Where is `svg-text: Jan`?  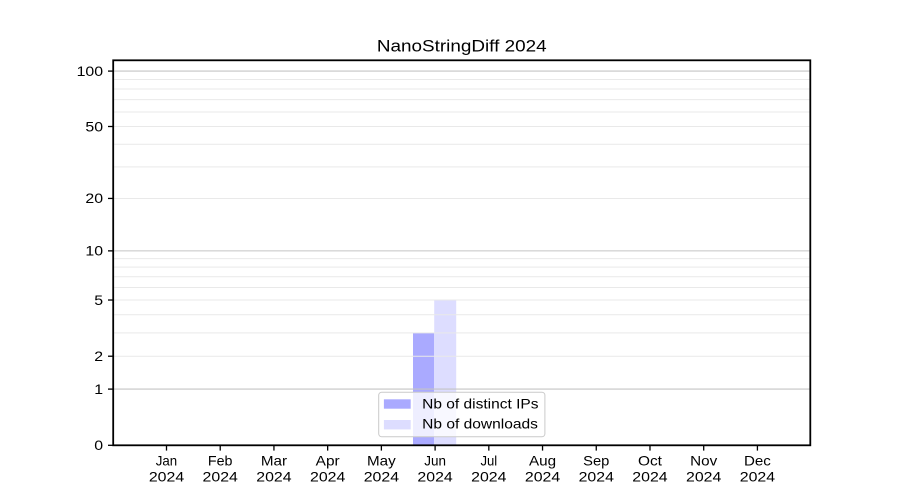
svg-text: Jan is located at coordinates (166, 461).